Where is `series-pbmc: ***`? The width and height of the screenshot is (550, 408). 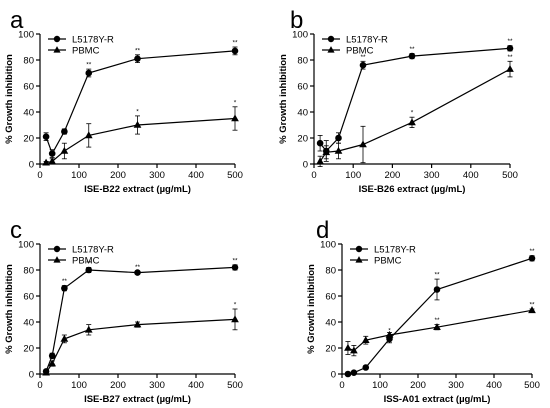 series-pbmc: *** is located at coordinates (415, 111).